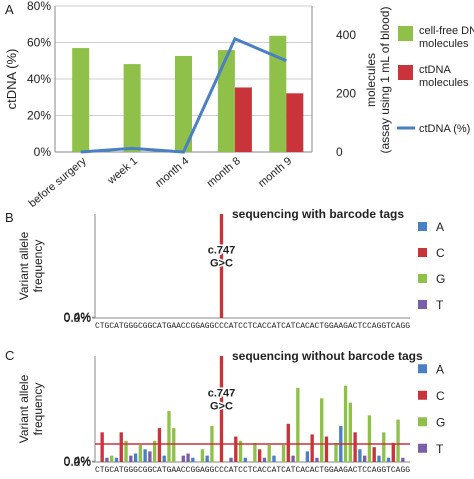  What do you see at coordinates (346, 94) in the screenshot?
I see `right-tick-label: 200` at bounding box center [346, 94].